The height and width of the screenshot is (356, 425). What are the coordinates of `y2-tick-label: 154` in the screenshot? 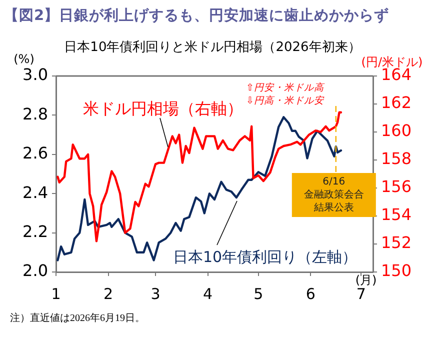 It's located at (396, 214).